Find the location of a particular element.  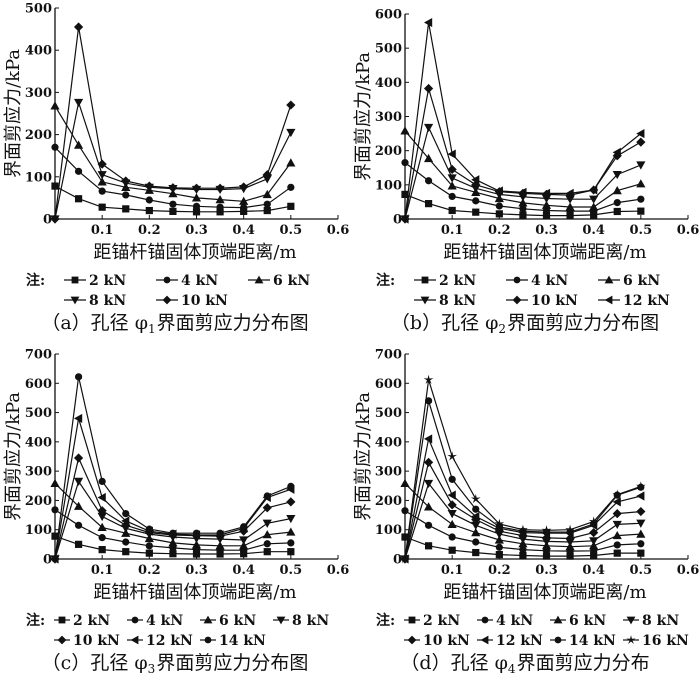

legend-item: 14 kN is located at coordinates (233, 641).